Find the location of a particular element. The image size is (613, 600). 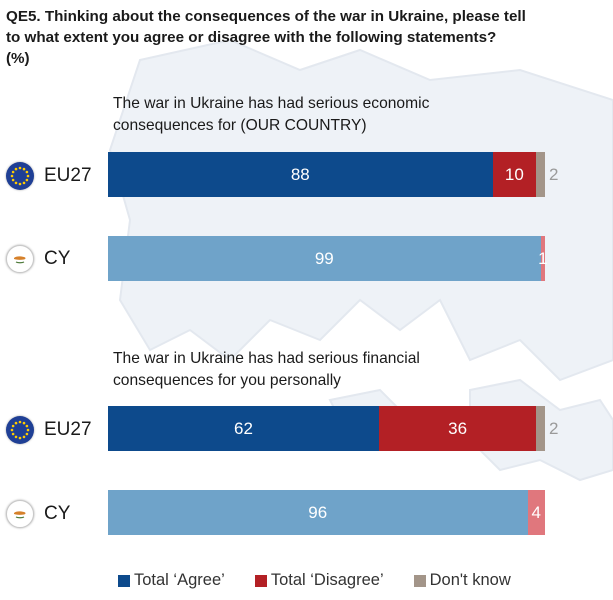

data-label-disagree: 4 is located at coordinates (536, 512).